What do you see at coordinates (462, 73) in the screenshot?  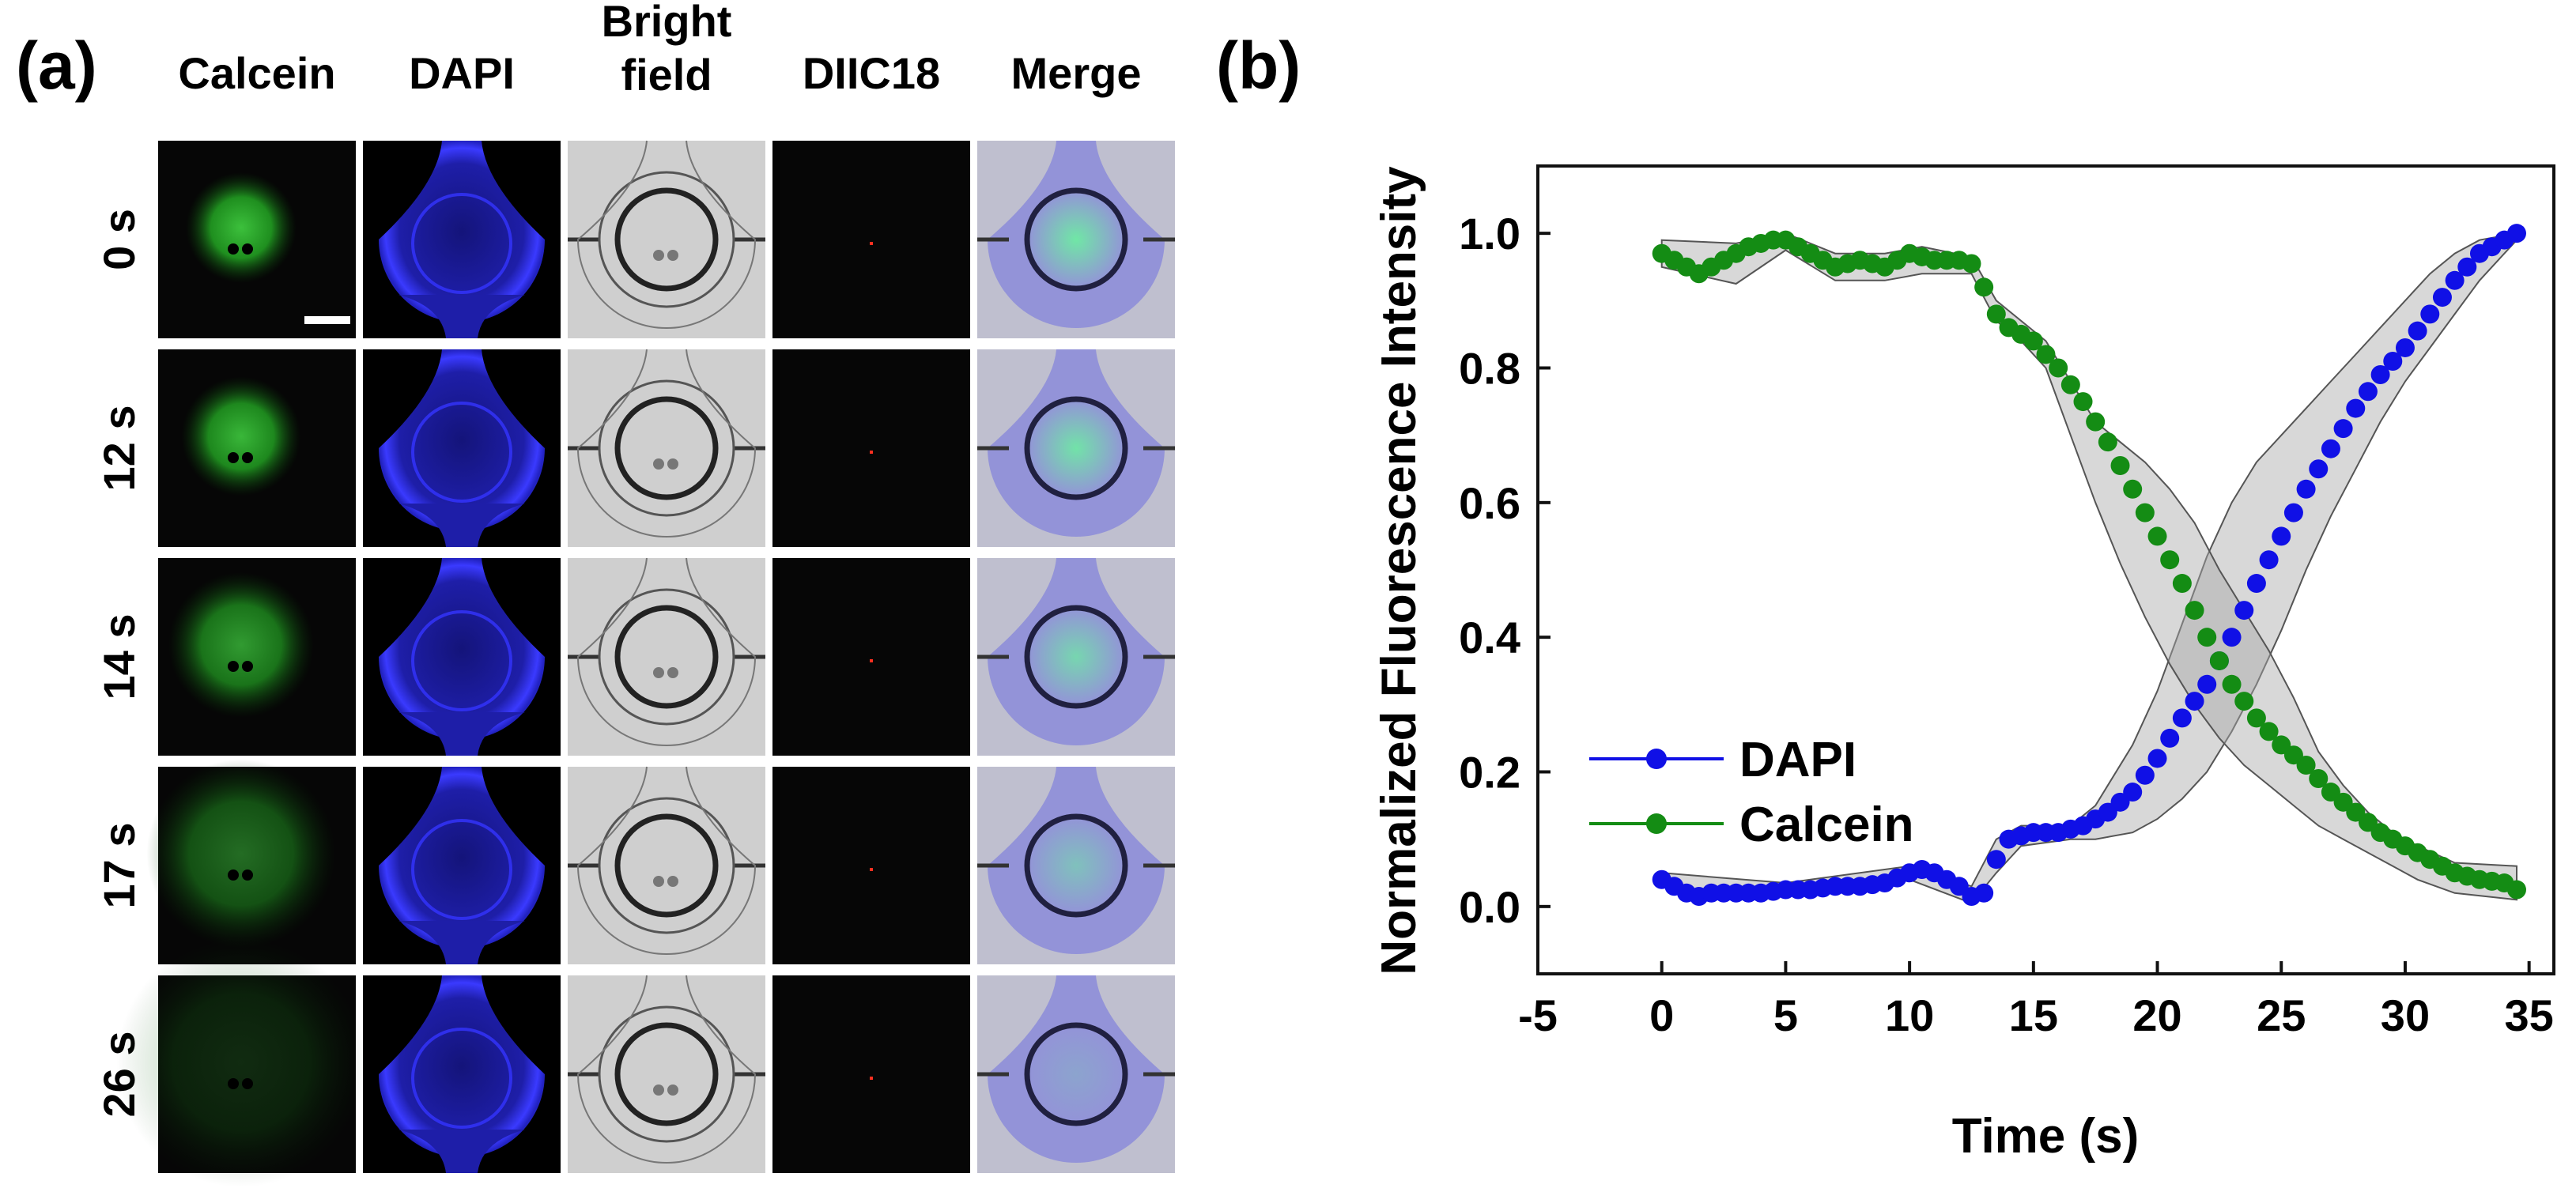 I see `column-header: DAPI` at bounding box center [462, 73].